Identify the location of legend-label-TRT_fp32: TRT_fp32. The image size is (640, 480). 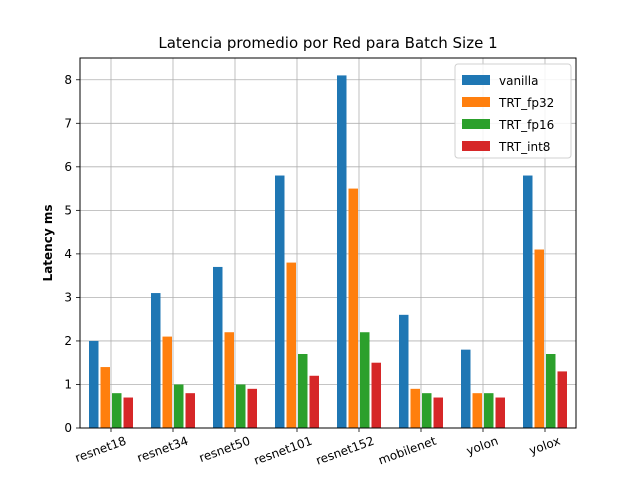
(526, 103).